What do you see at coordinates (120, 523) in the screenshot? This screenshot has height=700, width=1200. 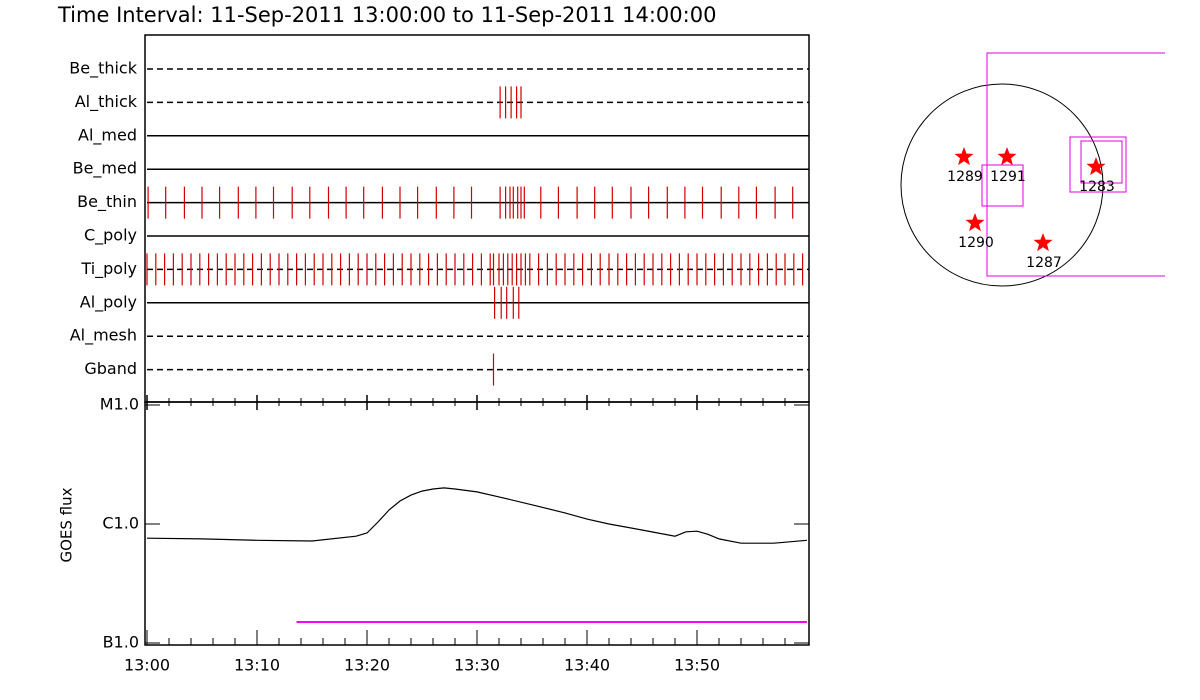 I see `y-tick-label: C1.0` at bounding box center [120, 523].